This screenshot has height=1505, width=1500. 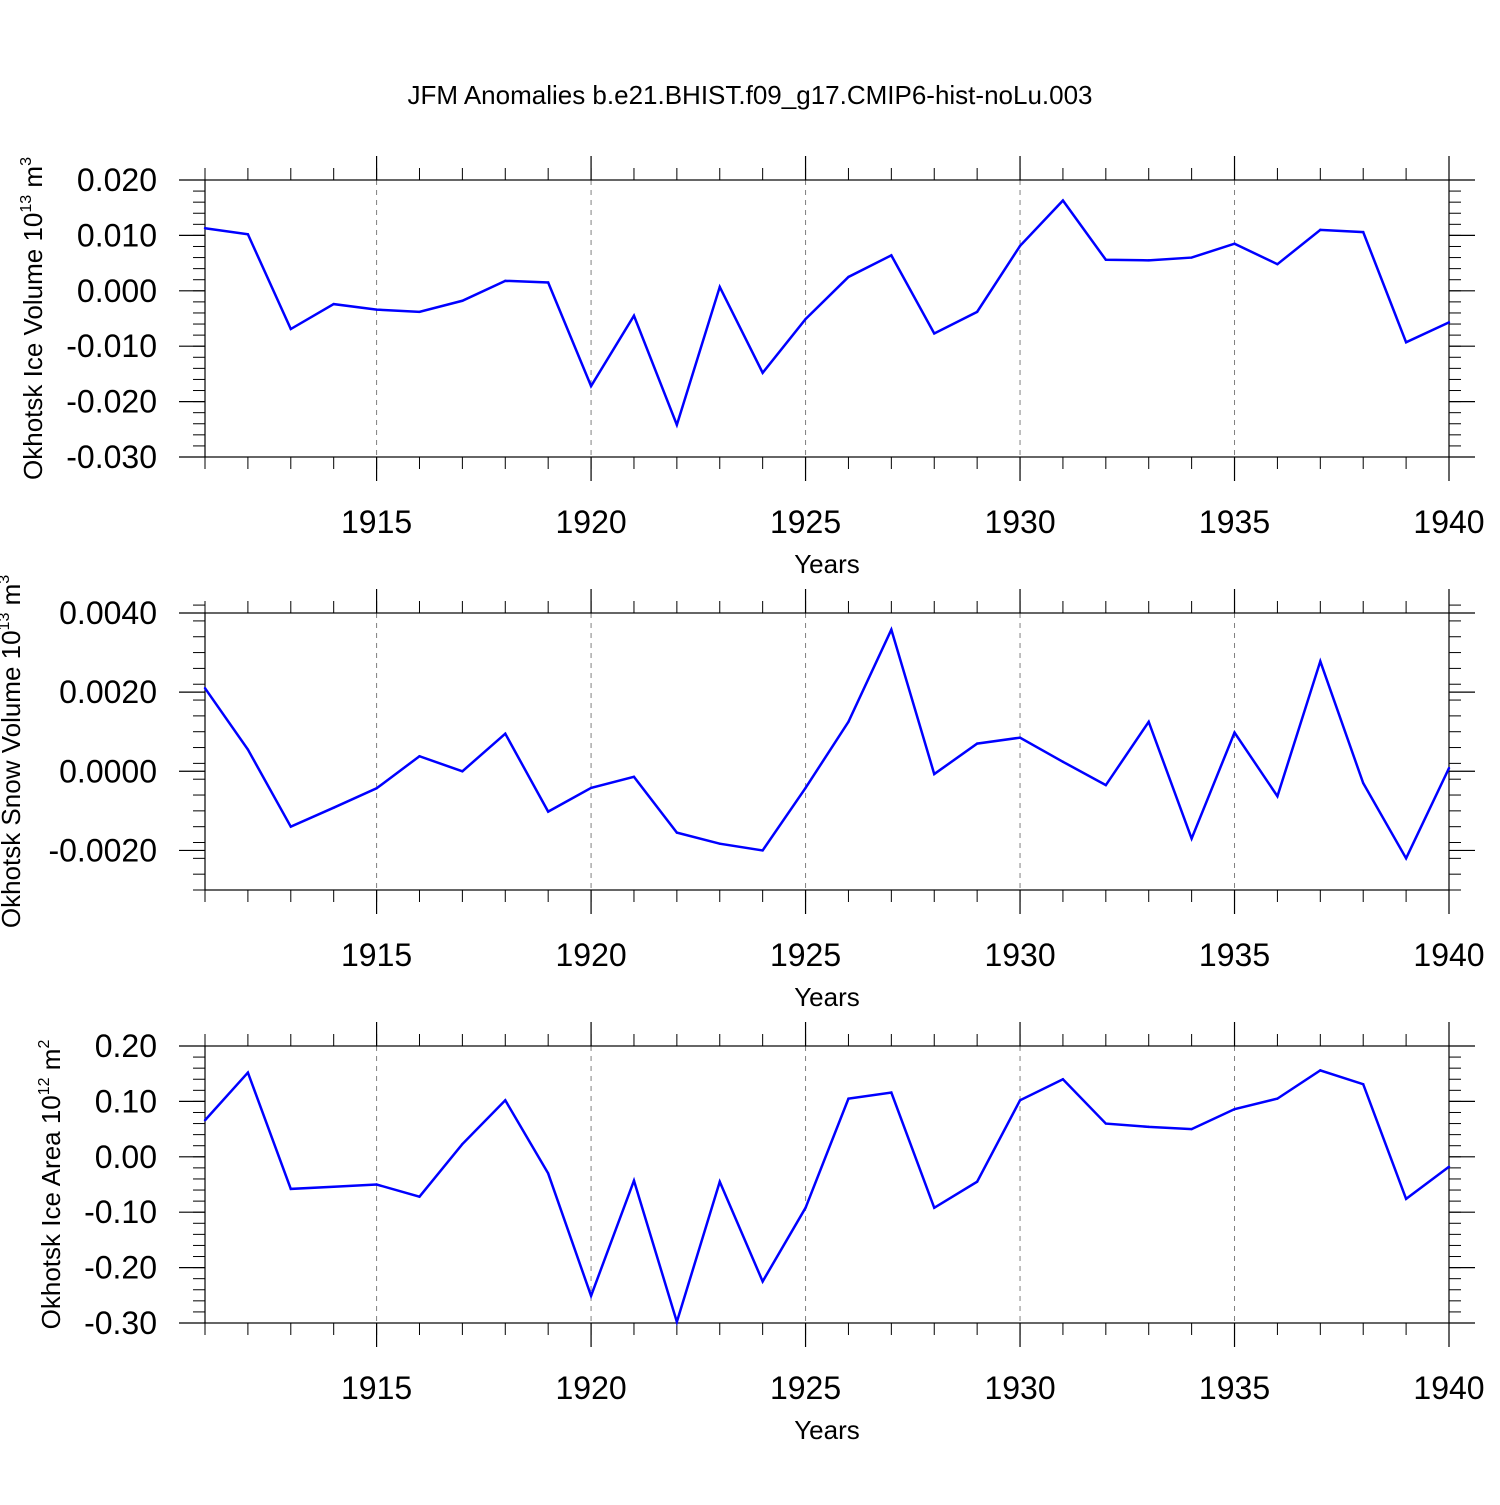 What do you see at coordinates (102, 850) in the screenshot?
I see `y-tick-label: -0.0020` at bounding box center [102, 850].